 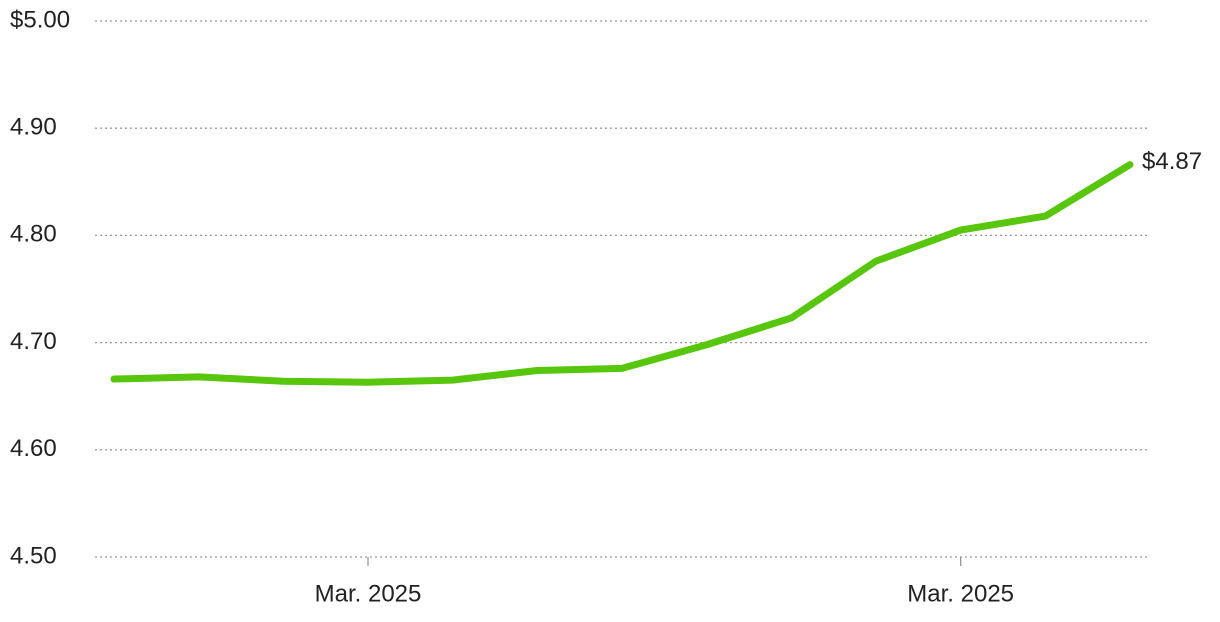 I want to click on y-tick-label: 4.90, so click(x=33, y=127).